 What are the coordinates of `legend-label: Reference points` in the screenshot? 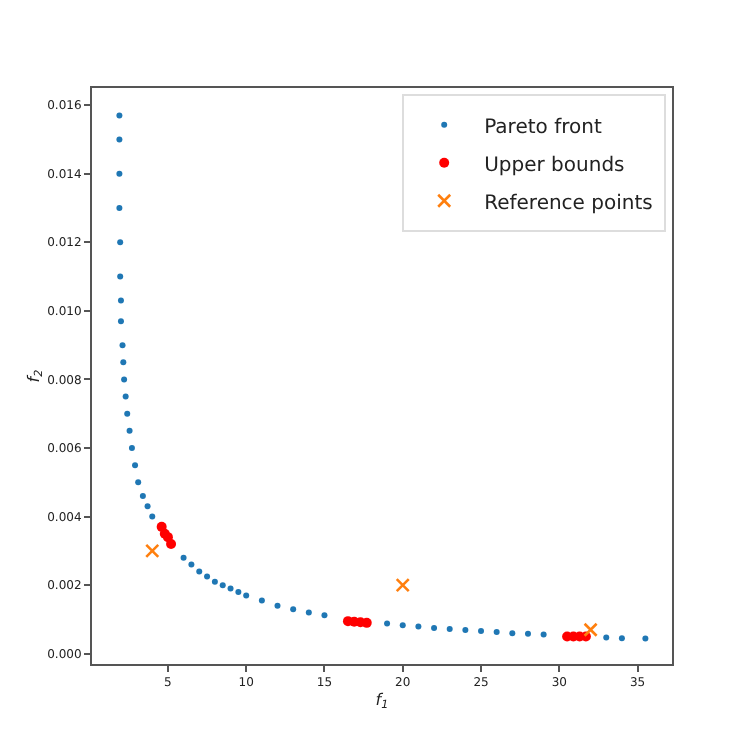 It's located at (568, 203).